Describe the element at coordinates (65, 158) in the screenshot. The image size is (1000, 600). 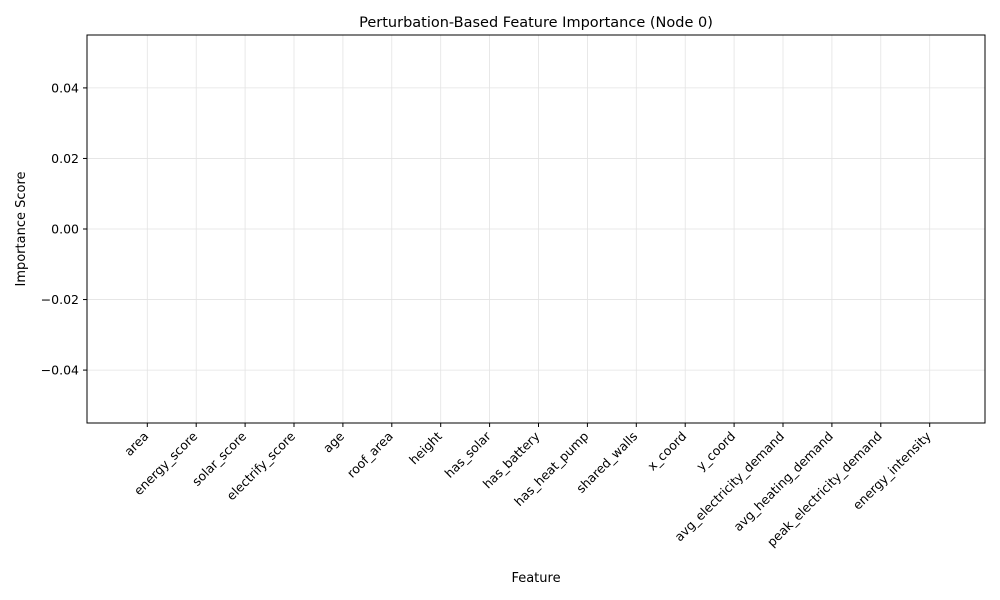
I see `y-tick-label: 0.02` at that location.